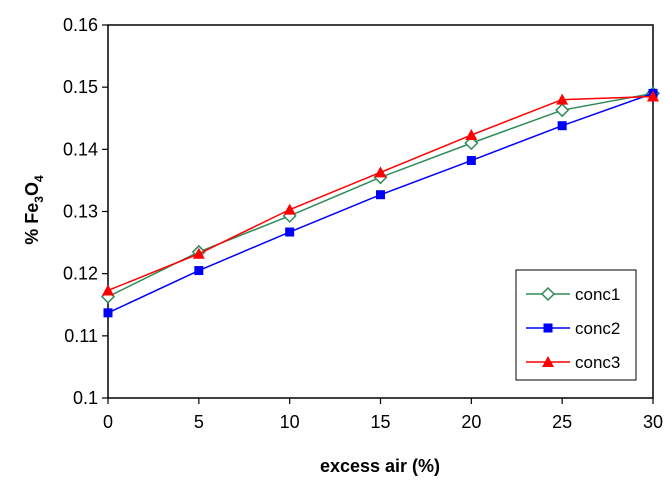 This screenshot has width=665, height=487. I want to click on legend-item-conc1: conc1, so click(573, 294).